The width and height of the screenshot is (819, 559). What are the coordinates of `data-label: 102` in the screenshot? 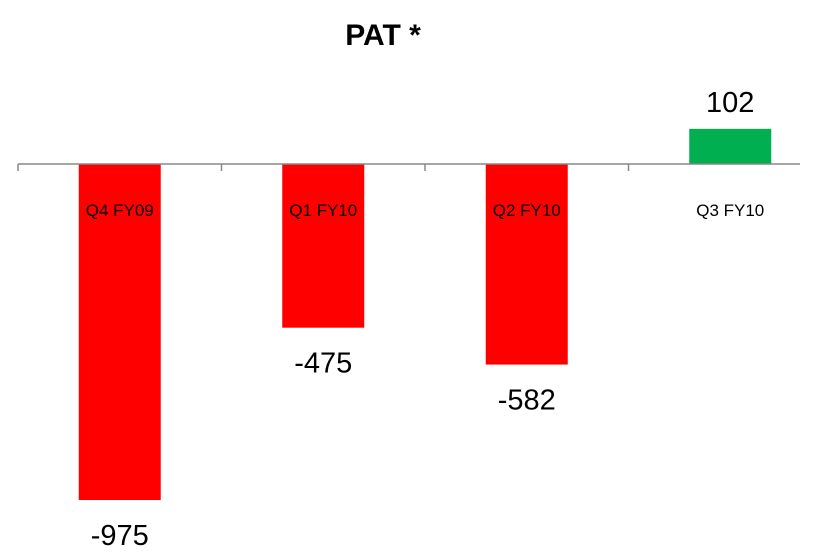 It's located at (730, 103).